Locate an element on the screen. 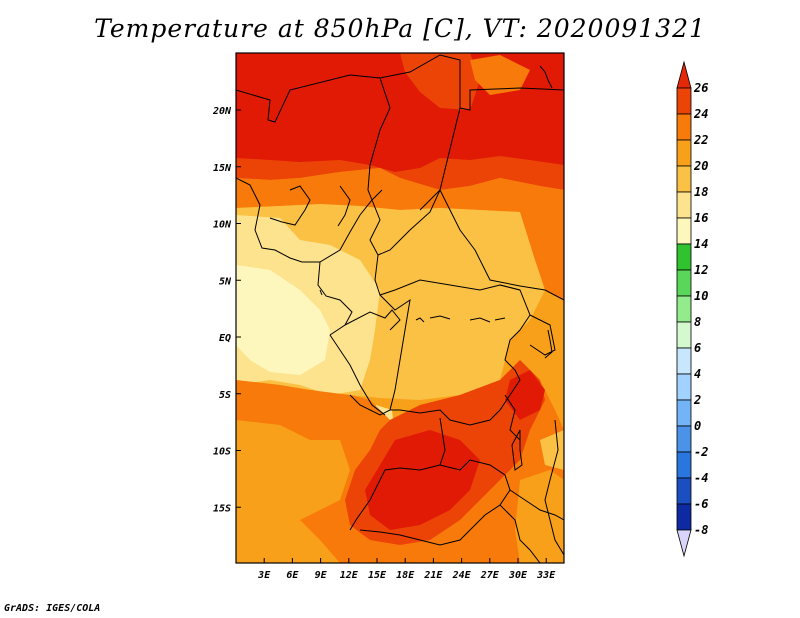 This screenshot has height=618, width=800. lat-tick-label: 15N is located at coordinates (222, 168).